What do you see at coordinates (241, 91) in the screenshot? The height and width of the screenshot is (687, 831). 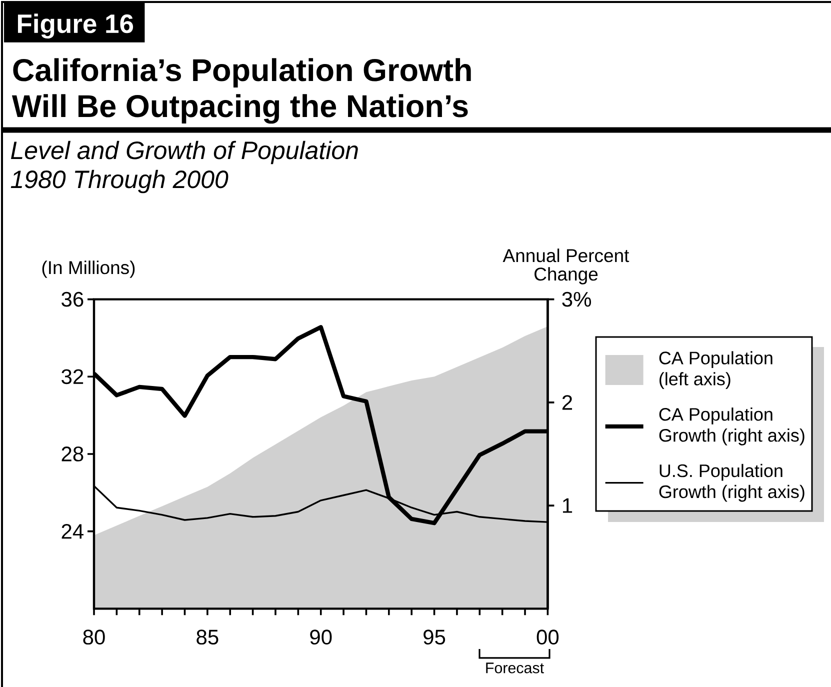 I see `chart-title: California’s Population Growth Will Be Outpacing the Nation’s` at bounding box center [241, 91].